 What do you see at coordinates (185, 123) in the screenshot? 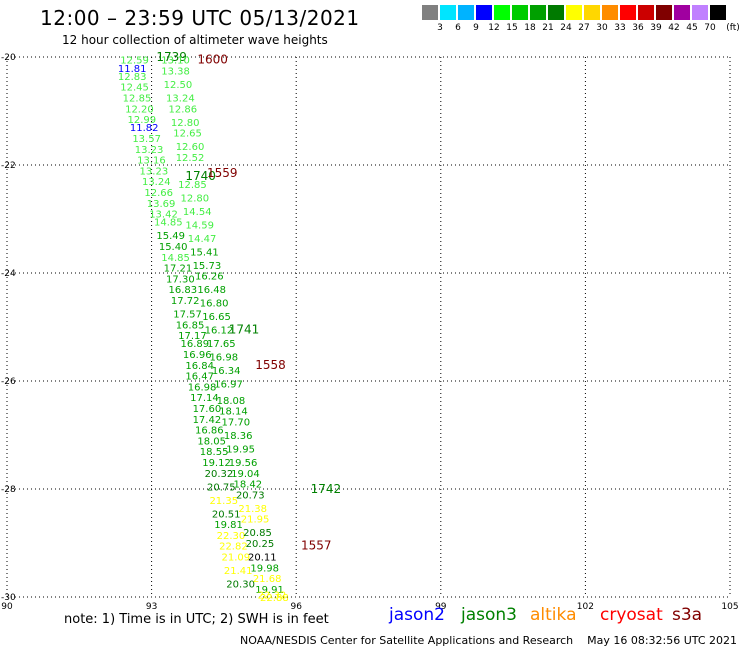
I see `wave-height-point: 12.80` at bounding box center [185, 123].